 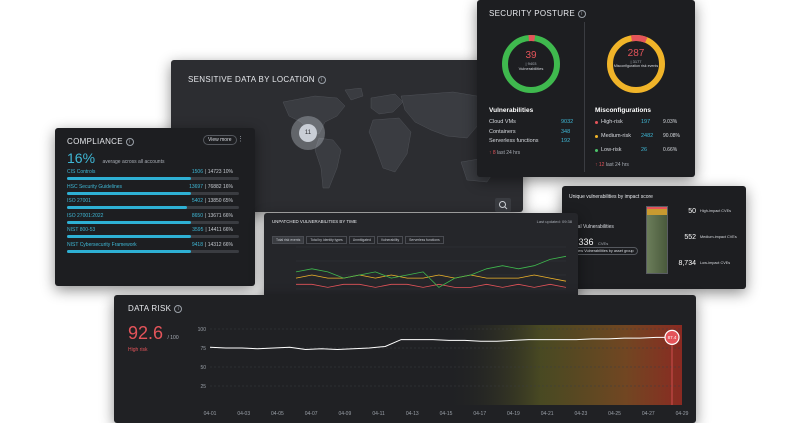 What do you see at coordinates (584, 97) in the screenshot?
I see `divider` at bounding box center [584, 97].